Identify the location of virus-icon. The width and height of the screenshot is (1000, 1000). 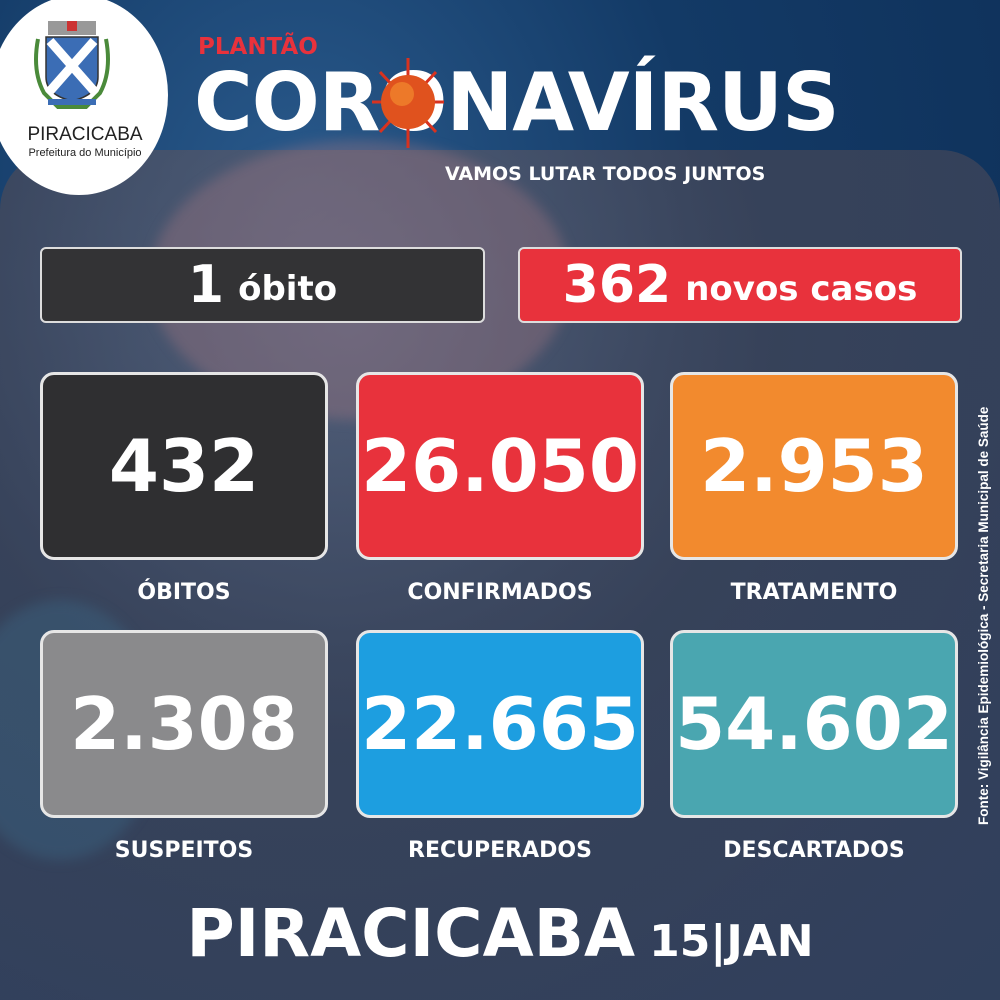
(408, 103).